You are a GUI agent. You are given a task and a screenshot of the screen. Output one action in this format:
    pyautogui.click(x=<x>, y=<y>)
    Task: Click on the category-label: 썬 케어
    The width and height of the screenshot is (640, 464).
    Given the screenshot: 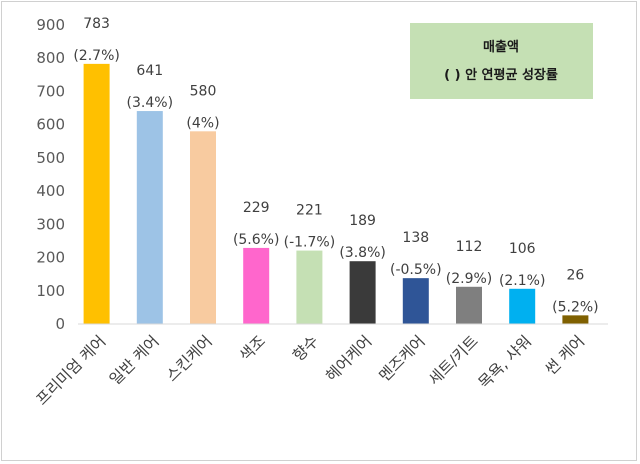 What is the action you would take?
    pyautogui.click(x=565, y=355)
    